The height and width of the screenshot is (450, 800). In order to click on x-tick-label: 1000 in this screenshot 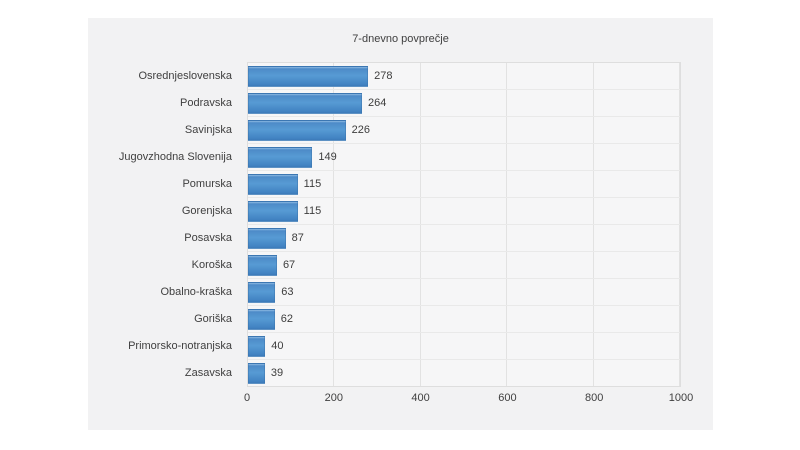, I will do `click(681, 398)`.